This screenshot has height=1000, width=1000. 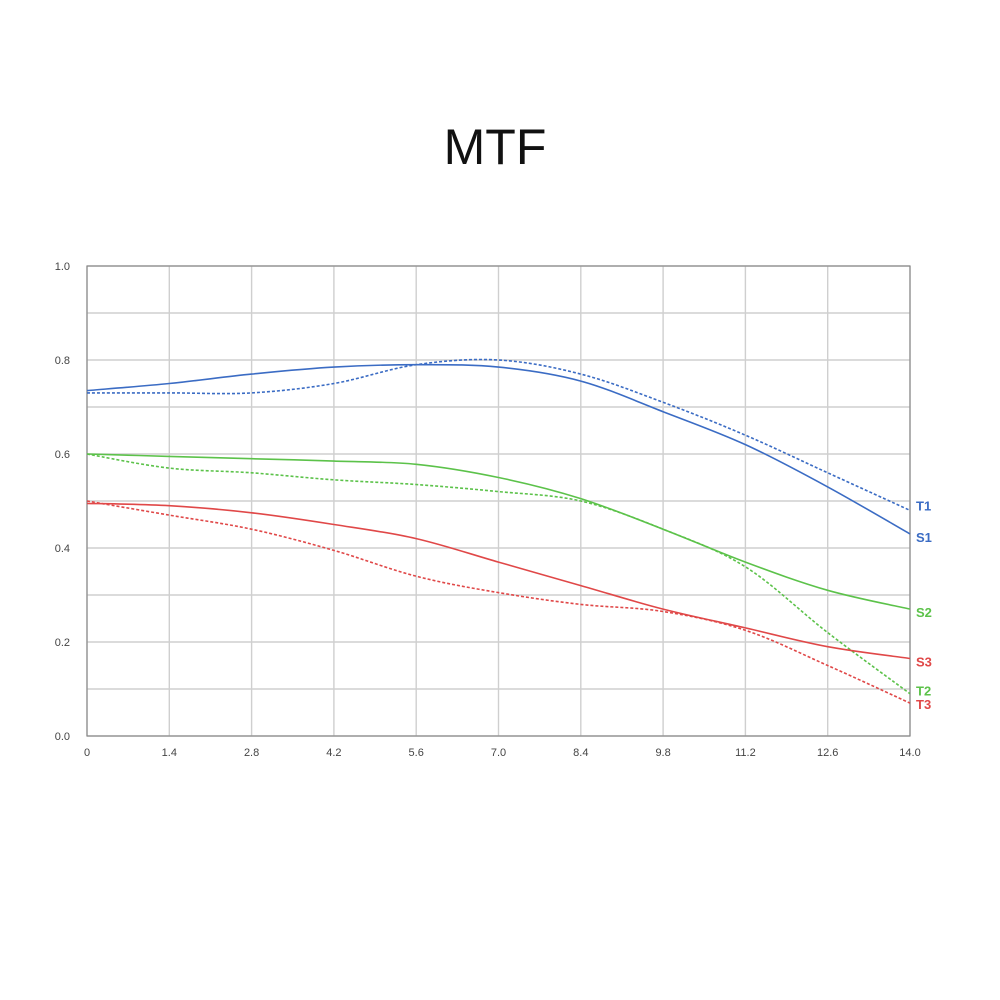 I want to click on series-line-s3, so click(x=498, y=581).